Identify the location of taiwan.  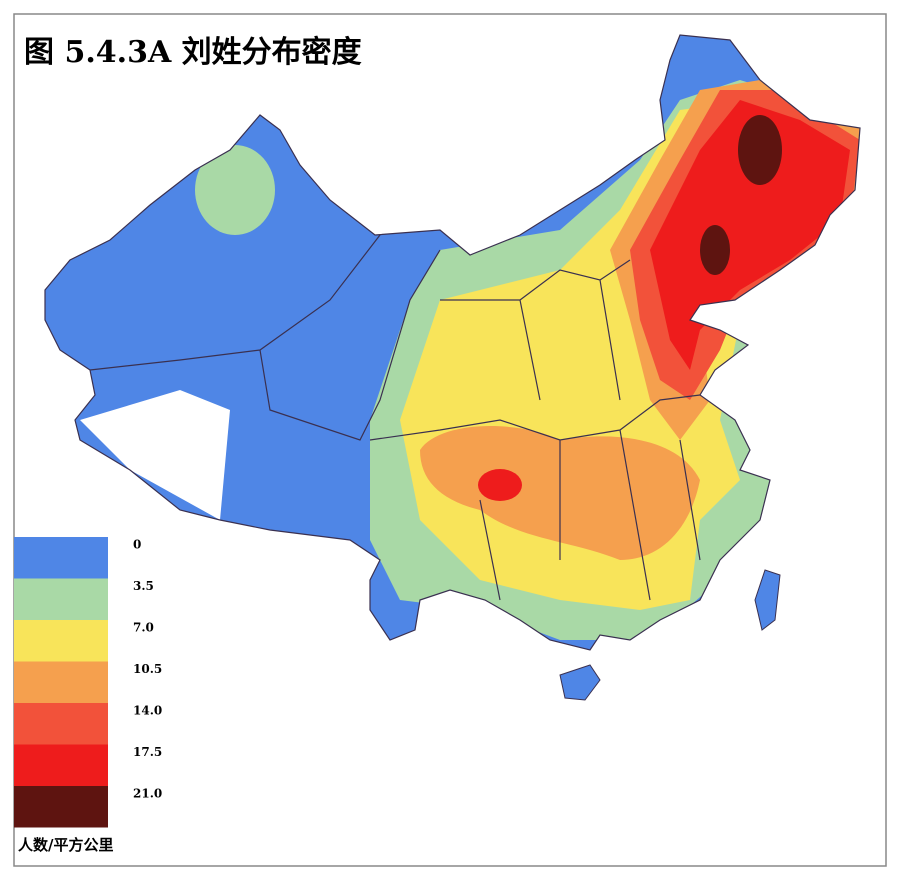
(767, 600).